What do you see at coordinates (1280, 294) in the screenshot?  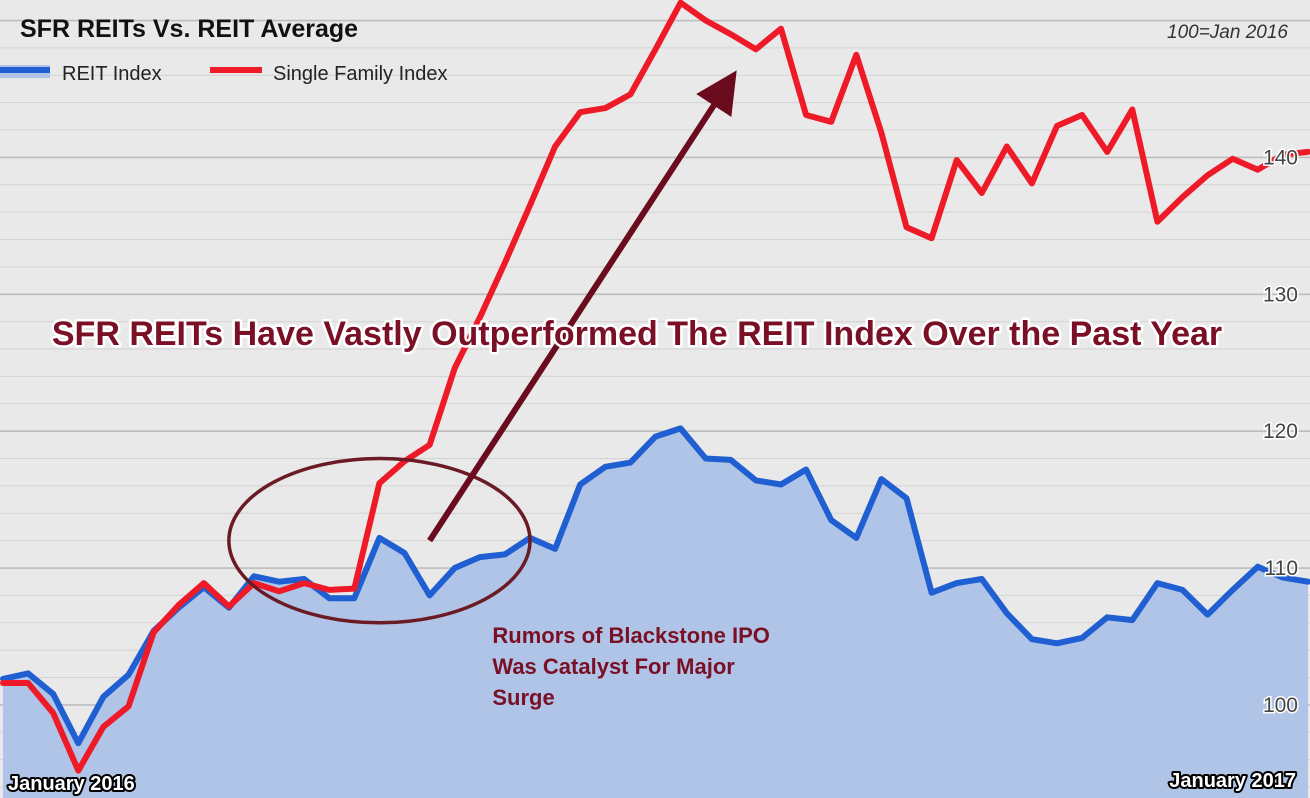 I see `y-tick-label: 130` at bounding box center [1280, 294].